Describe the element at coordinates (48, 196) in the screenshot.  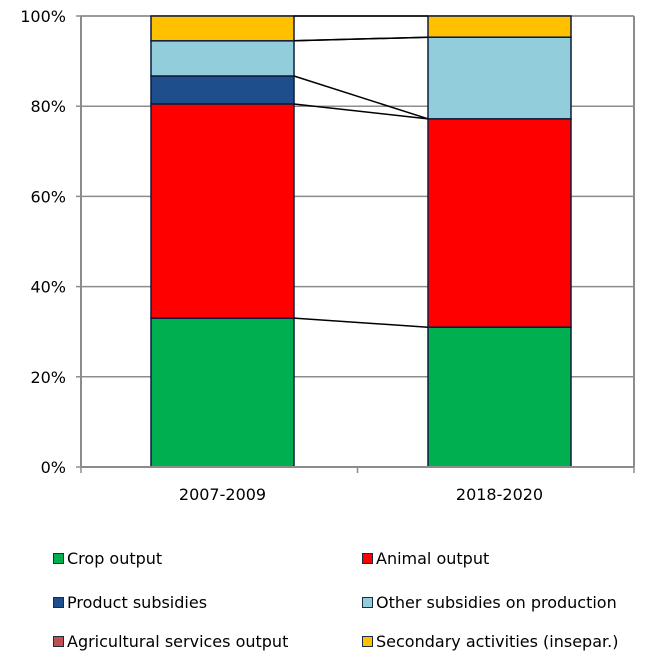
I see `y-tick-label: 60%` at that location.